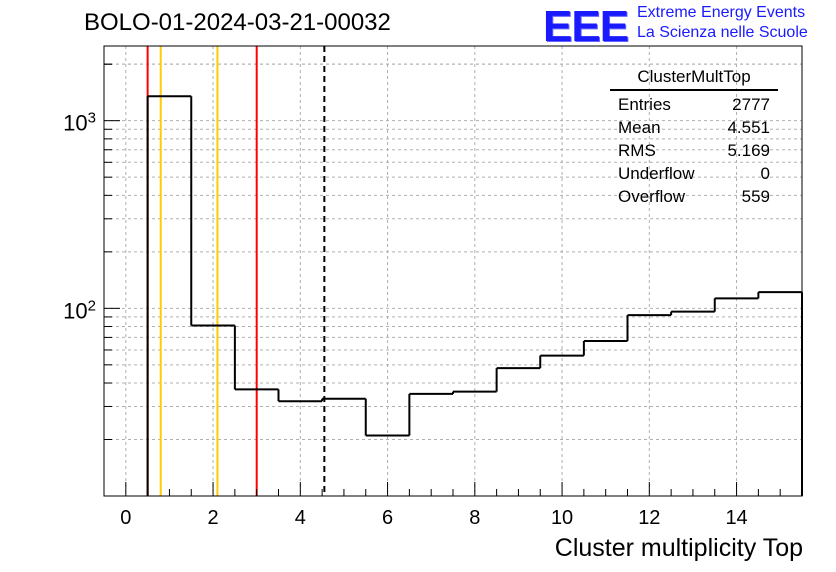 This screenshot has height=572, width=836. I want to click on x-tick-label: 2, so click(213, 518).